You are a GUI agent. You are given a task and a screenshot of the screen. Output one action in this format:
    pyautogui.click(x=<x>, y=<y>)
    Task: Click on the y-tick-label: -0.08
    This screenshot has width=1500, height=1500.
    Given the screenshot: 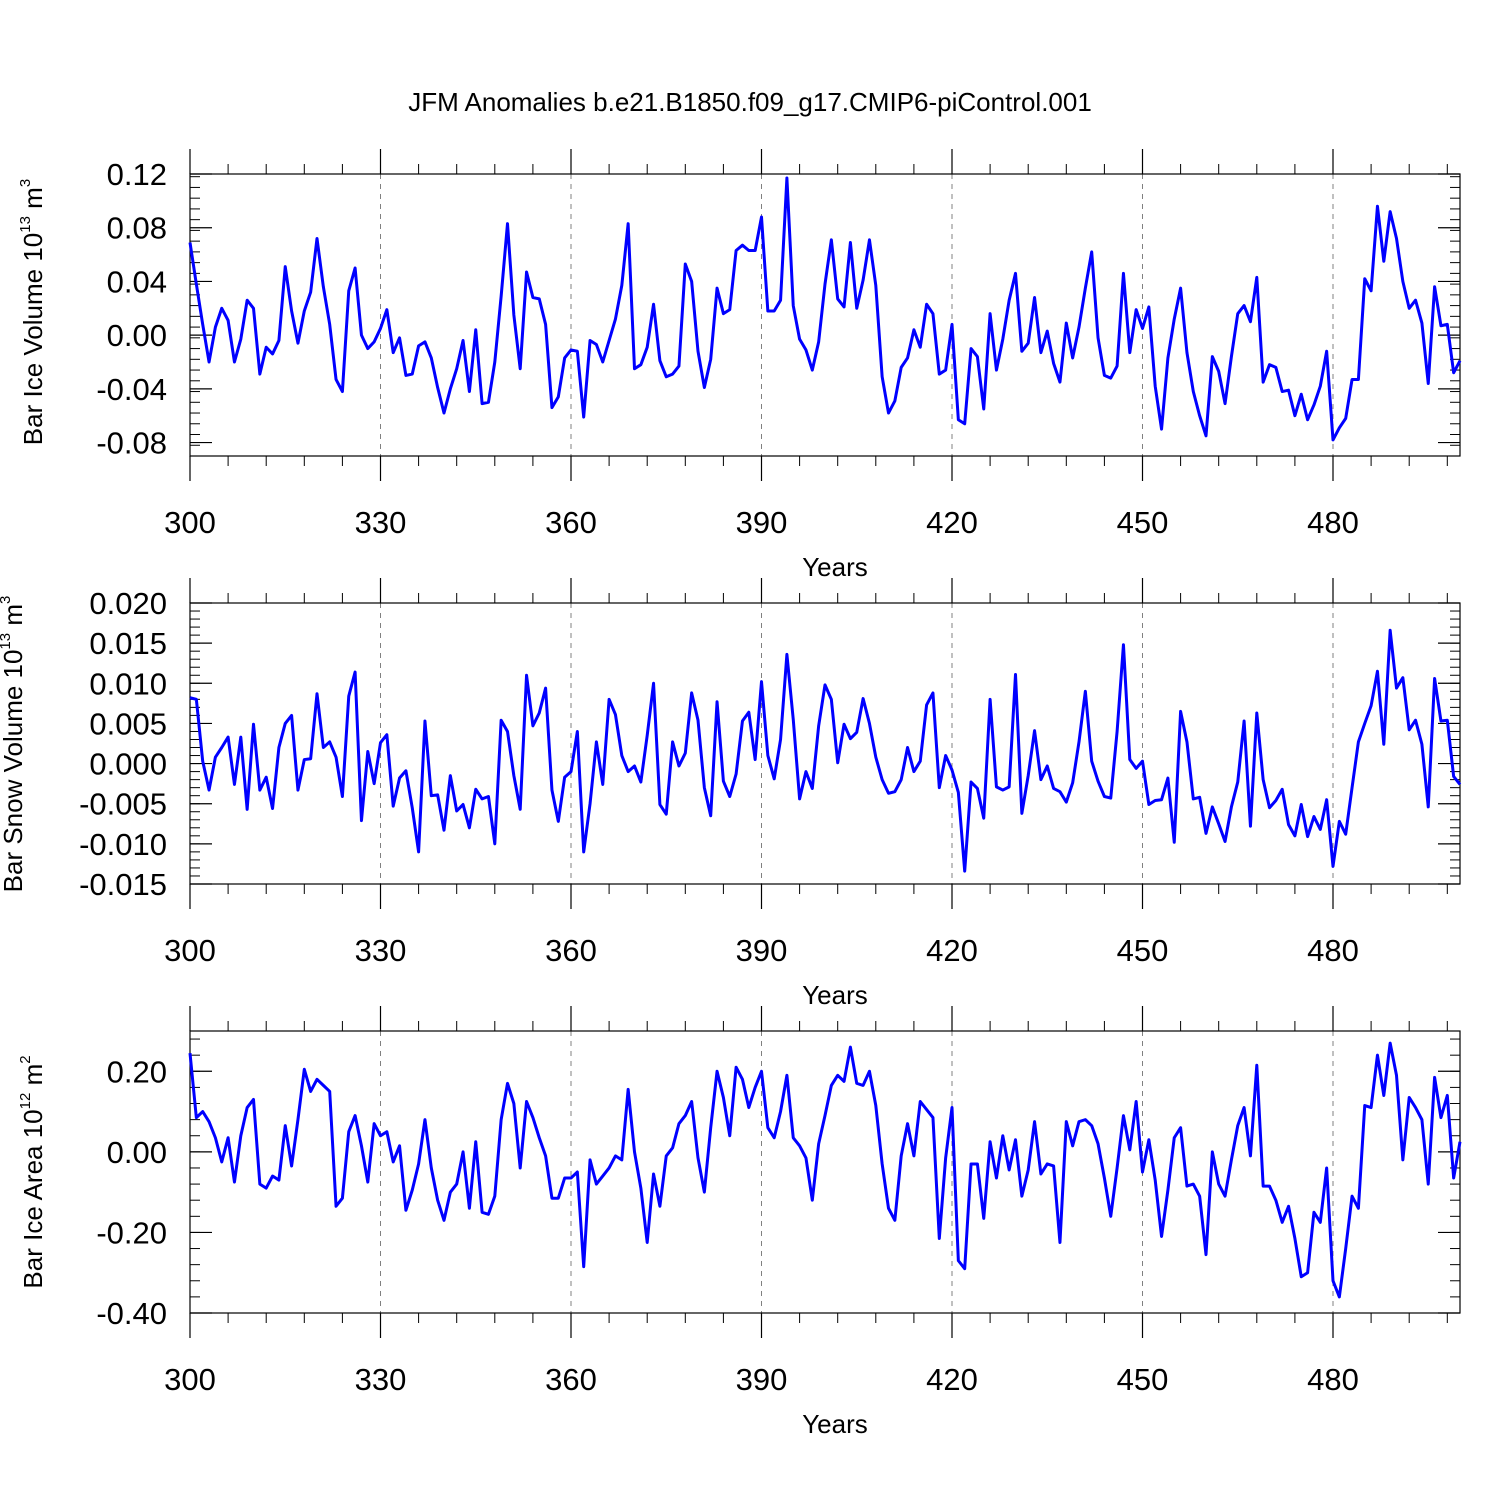 What is the action you would take?
    pyautogui.click(x=131, y=443)
    